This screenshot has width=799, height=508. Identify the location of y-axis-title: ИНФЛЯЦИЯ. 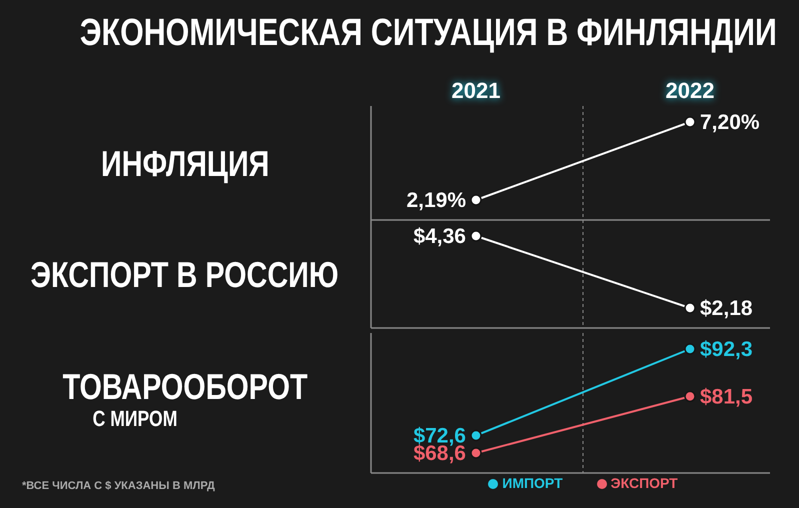
(185, 163).